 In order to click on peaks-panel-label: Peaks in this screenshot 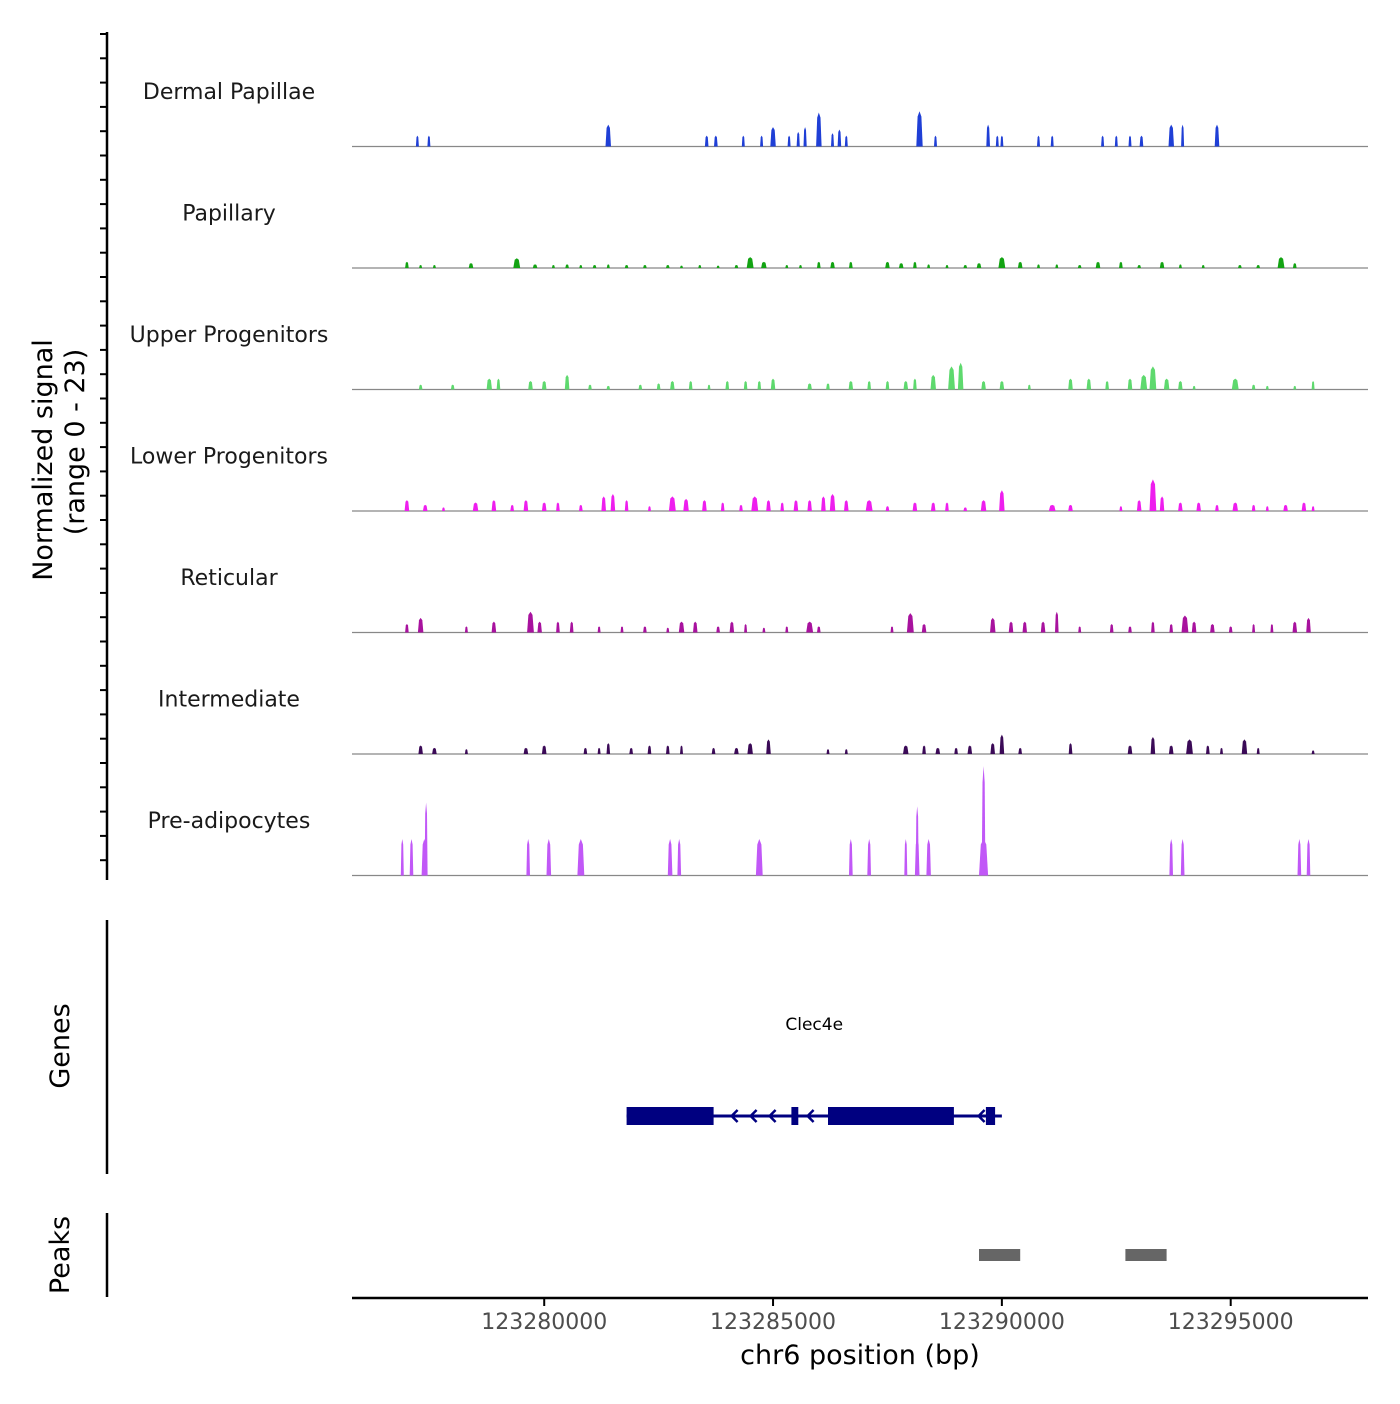, I will do `click(60, 1255)`.